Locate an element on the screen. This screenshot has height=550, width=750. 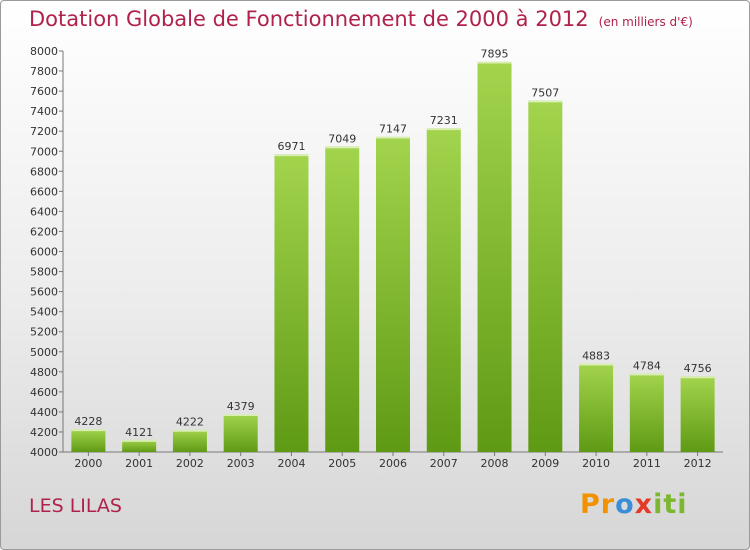
x-tick-label: 2011 is located at coordinates (647, 463).